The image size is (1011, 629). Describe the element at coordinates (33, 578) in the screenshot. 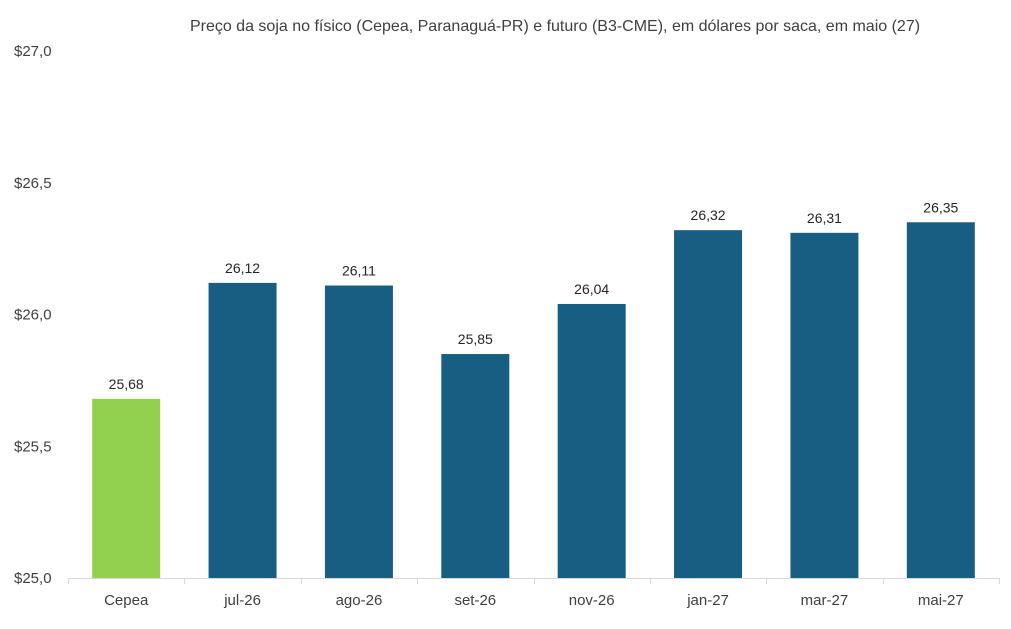

I see `y-tick-label: $25,0` at that location.